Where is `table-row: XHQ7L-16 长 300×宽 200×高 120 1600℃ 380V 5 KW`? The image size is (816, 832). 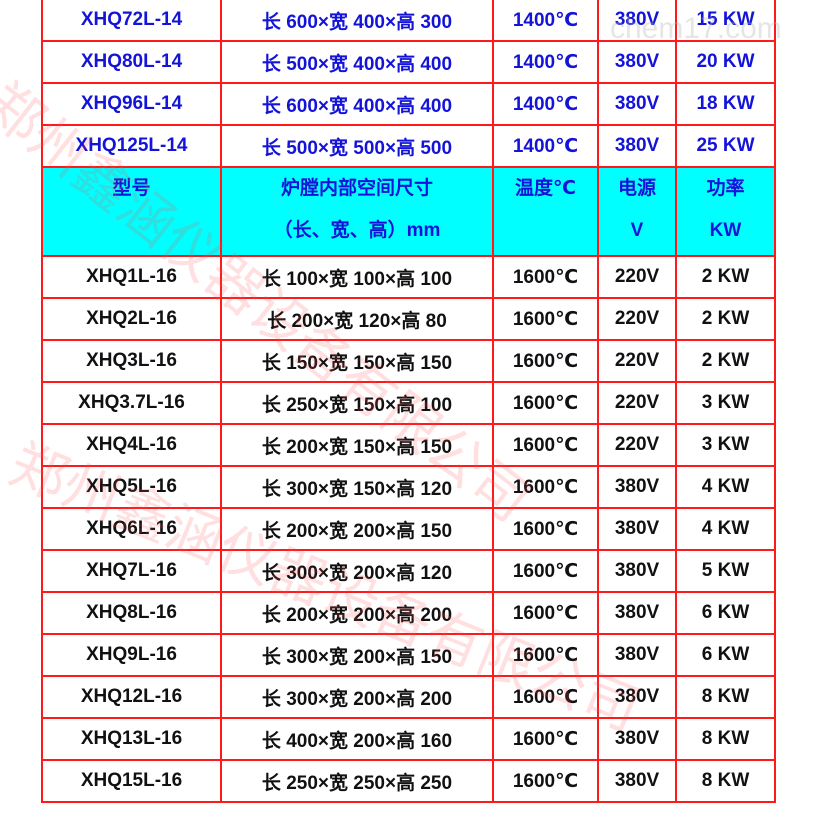 table-row: XHQ7L-16 长 300×宽 200×高 120 1600℃ 380V 5 KW is located at coordinates (408, 571).